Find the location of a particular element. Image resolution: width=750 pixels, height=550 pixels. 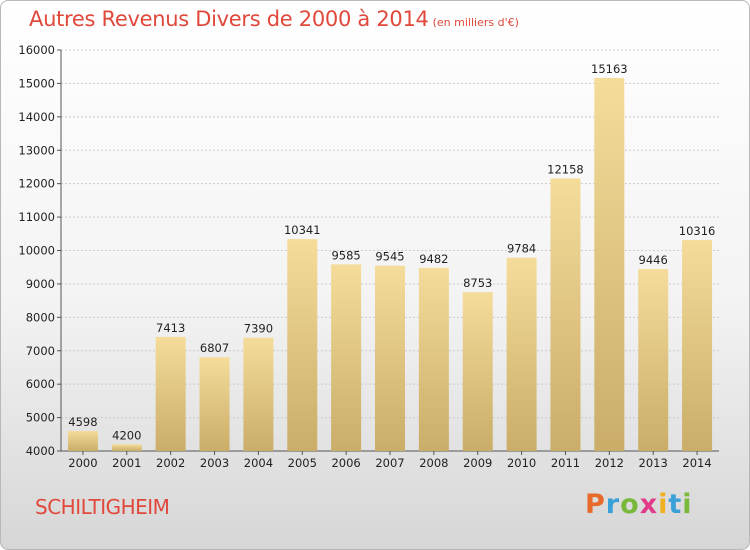

x-tick-label-2000: 2000 is located at coordinates (82, 463).